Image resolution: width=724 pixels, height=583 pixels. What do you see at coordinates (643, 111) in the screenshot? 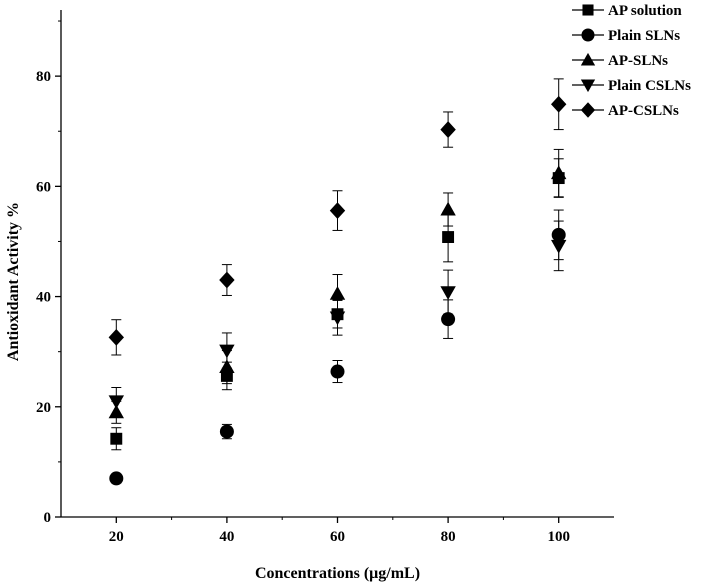
I see `legend-label: AP-CSLNs` at bounding box center [643, 111].